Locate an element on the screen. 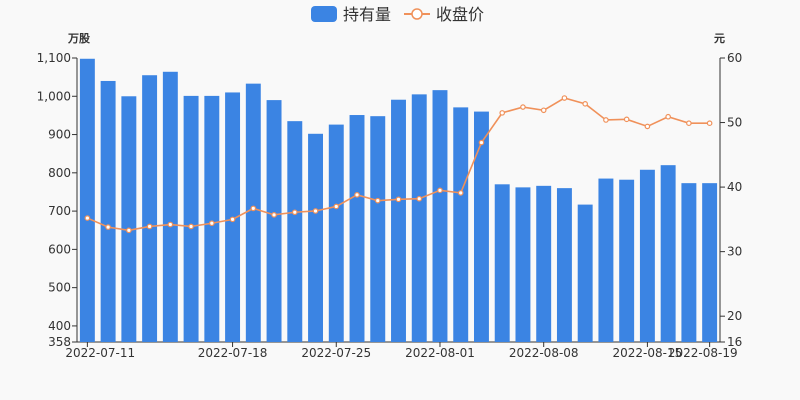 The image size is (800, 400). x-tick-label: 2022-08-15 is located at coordinates (648, 353).